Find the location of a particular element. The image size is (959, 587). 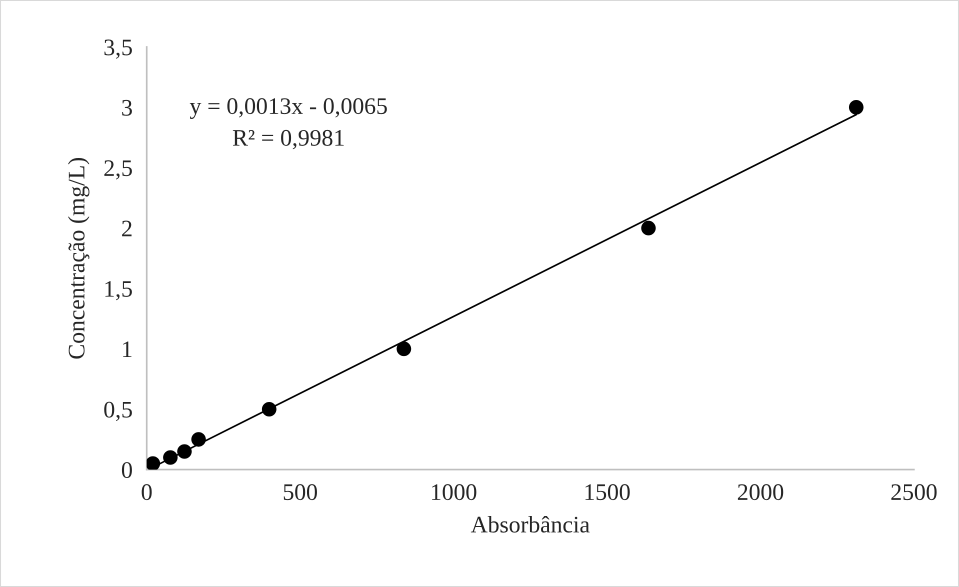

annotation: R² = 0,9981 is located at coordinates (288, 140).